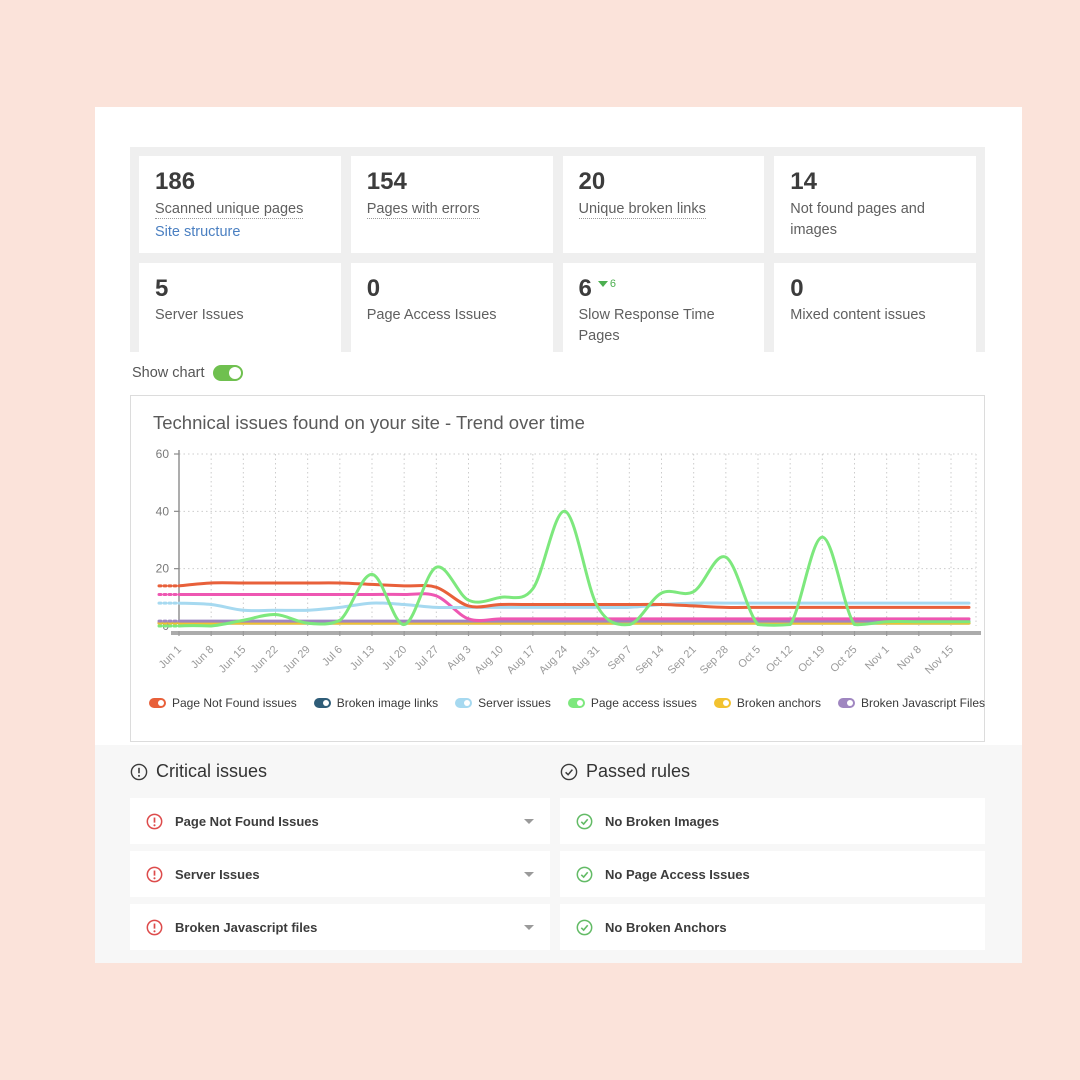 The height and width of the screenshot is (1080, 1080). Describe the element at coordinates (521, 660) in the screenshot. I see `x-axis-tick: Aug 17` at that location.